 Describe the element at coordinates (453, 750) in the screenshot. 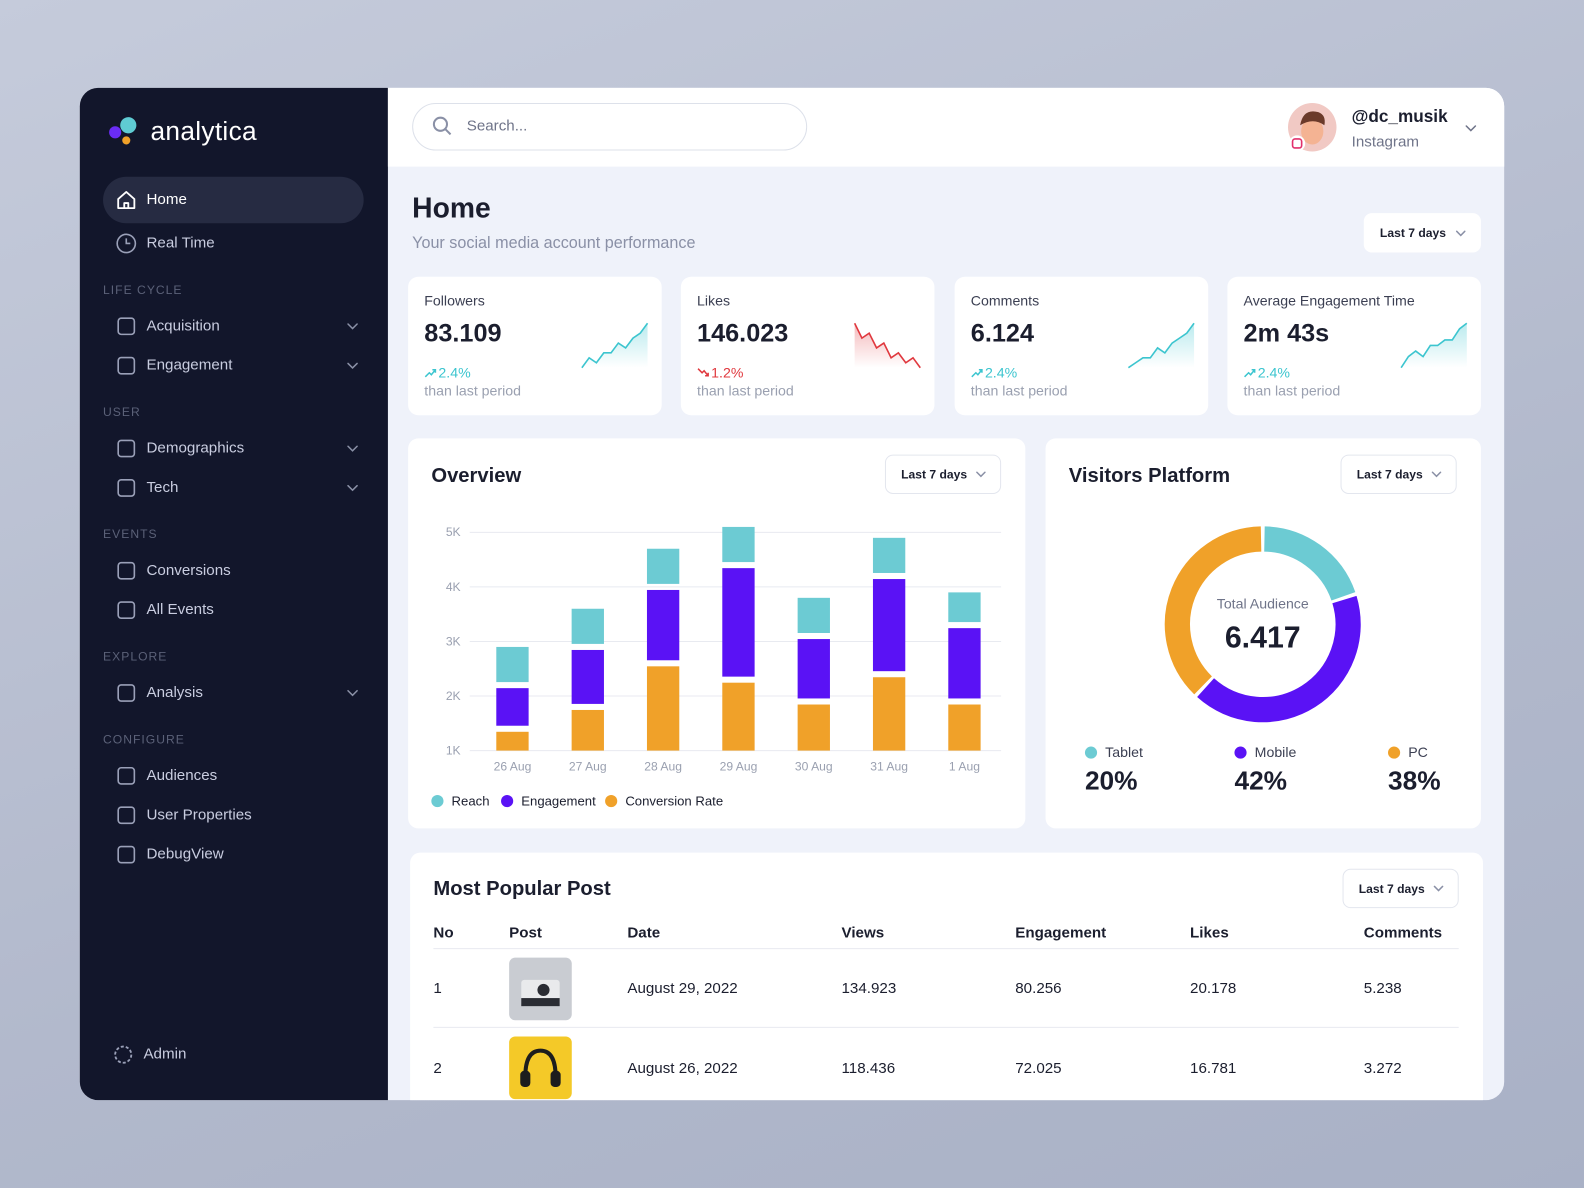

I see `y-tick-label: 1K` at that location.